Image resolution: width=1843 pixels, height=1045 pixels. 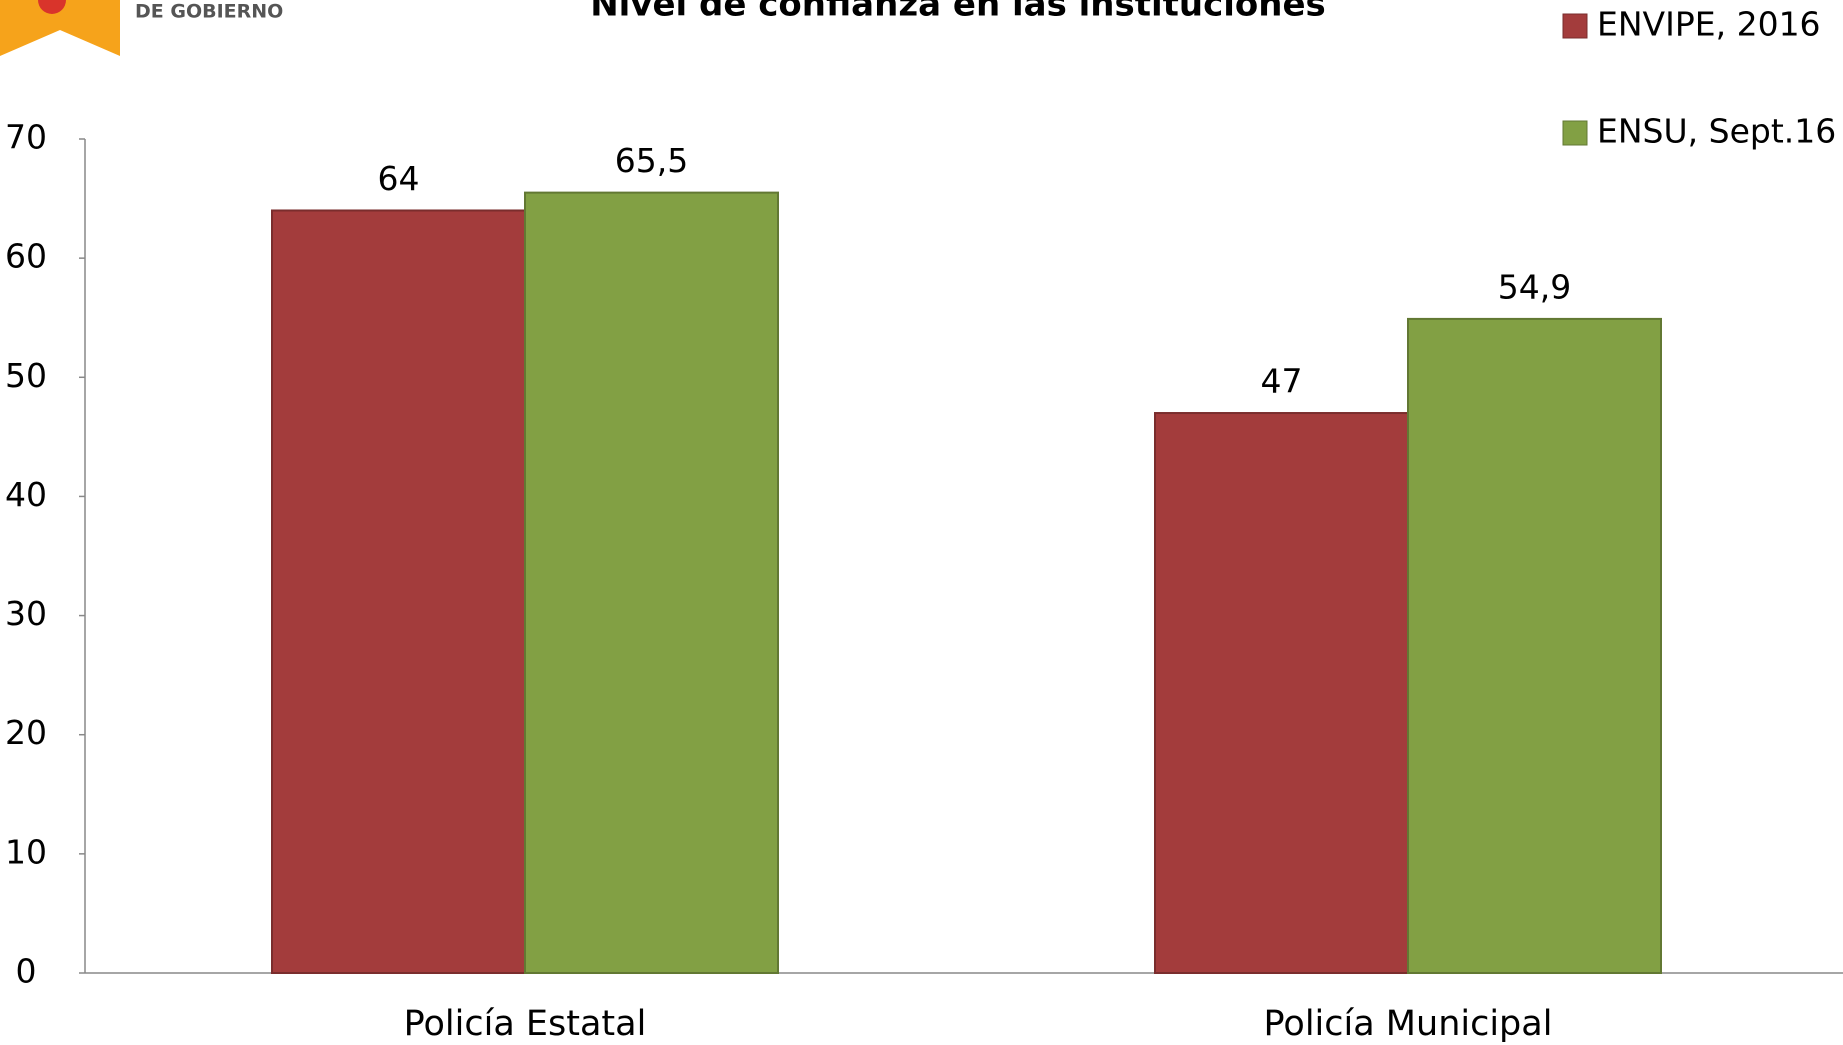 I want to click on y-tick-label: 30, so click(x=26, y=613).